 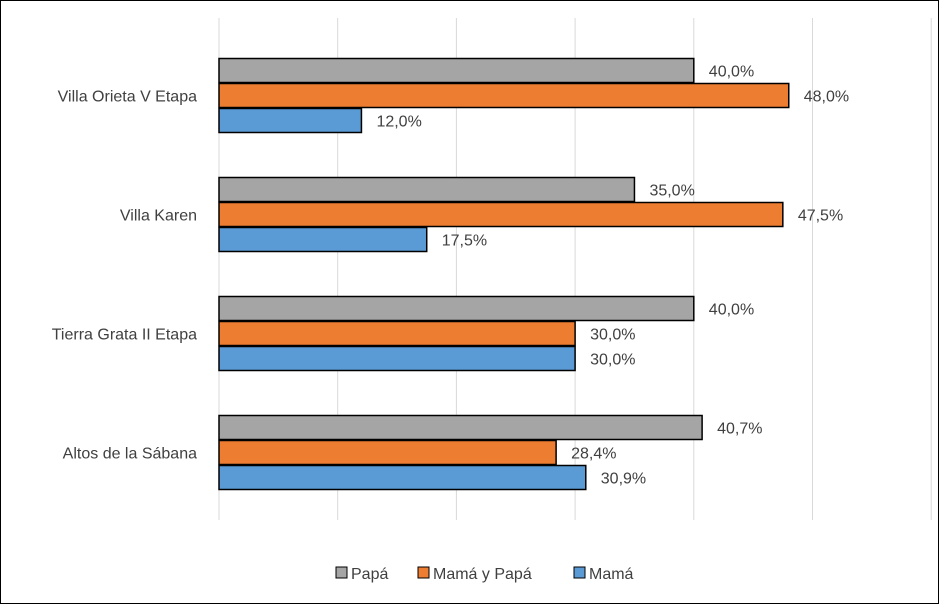 I want to click on data-label: 35,0%, so click(x=671, y=191).